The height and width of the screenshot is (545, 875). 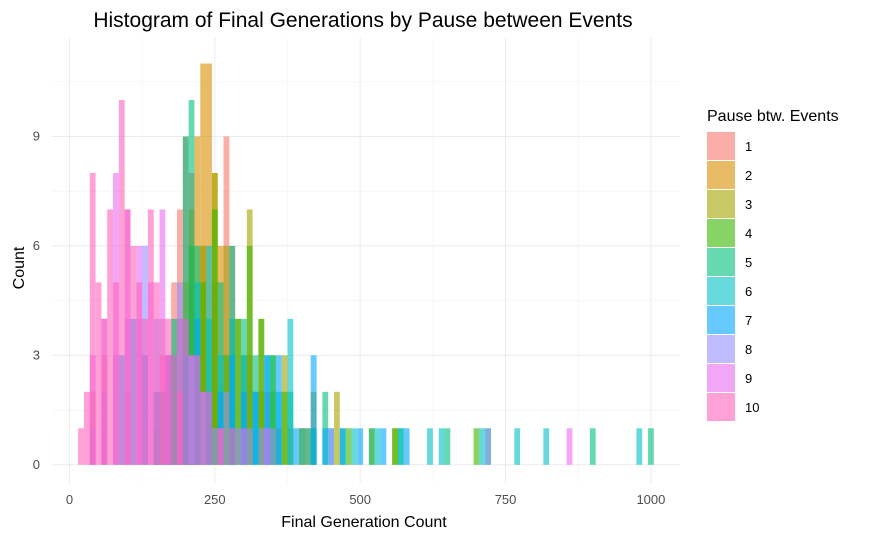 What do you see at coordinates (773, 116) in the screenshot?
I see `legend-title: Pause btw. Events` at bounding box center [773, 116].